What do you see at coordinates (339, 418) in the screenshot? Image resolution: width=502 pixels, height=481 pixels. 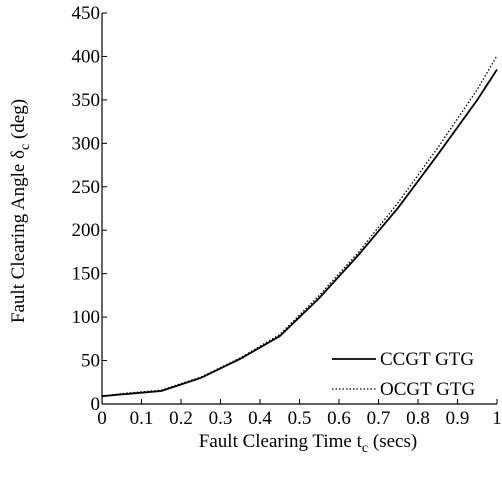 I see `x-tick-label: 0.6` at bounding box center [339, 418].